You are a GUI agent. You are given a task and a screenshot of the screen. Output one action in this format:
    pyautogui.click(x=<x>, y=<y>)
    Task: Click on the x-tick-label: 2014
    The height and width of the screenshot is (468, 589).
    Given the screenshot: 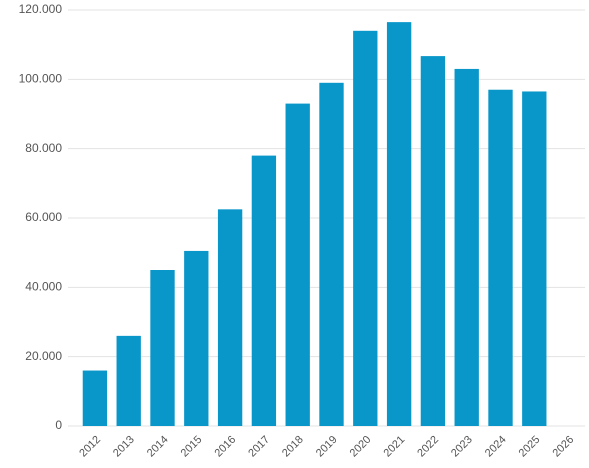 What is the action you would take?
    pyautogui.click(x=158, y=447)
    